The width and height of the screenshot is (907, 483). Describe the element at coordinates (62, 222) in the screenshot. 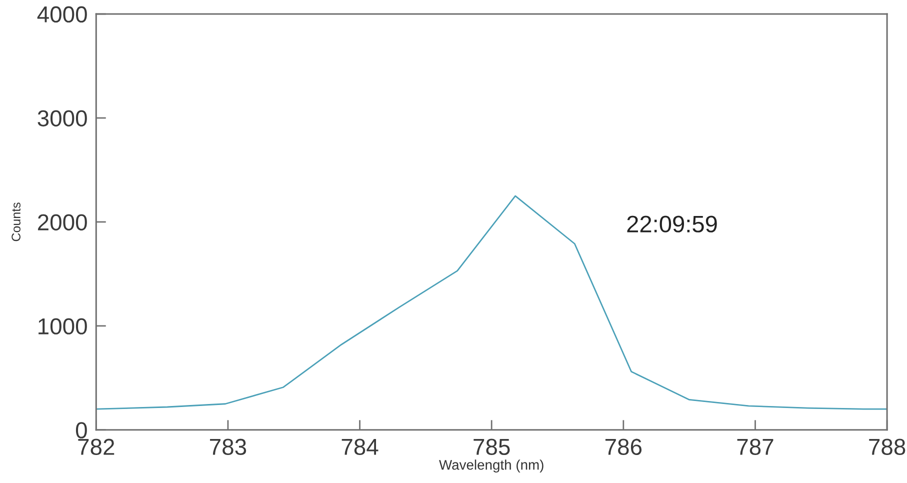

I see `y-tick-label: 2000` at that location.